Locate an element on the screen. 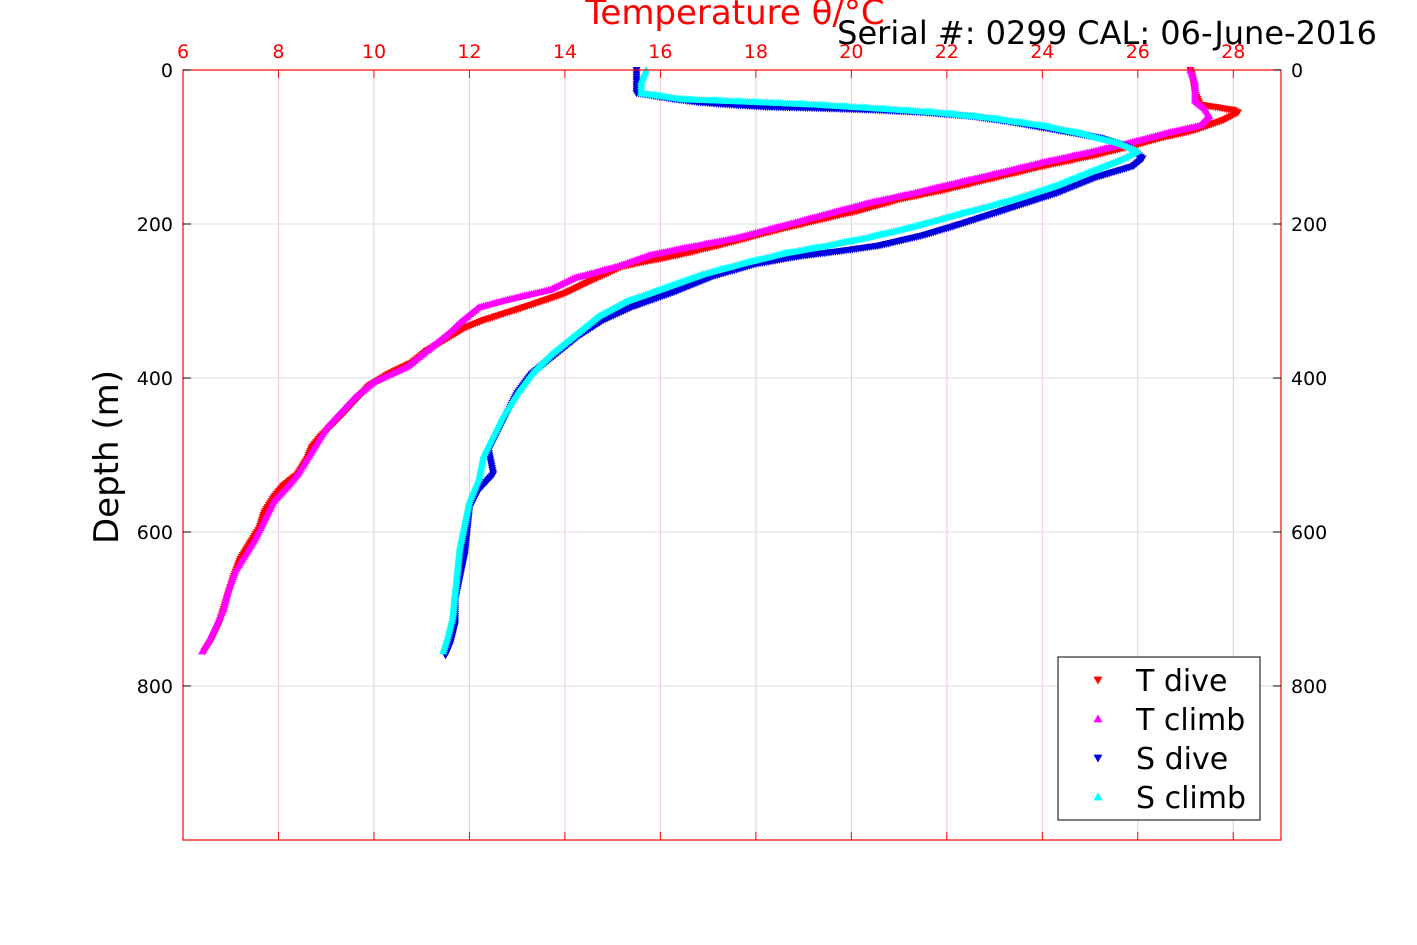  x-tick-label: 10 is located at coordinates (374, 52).